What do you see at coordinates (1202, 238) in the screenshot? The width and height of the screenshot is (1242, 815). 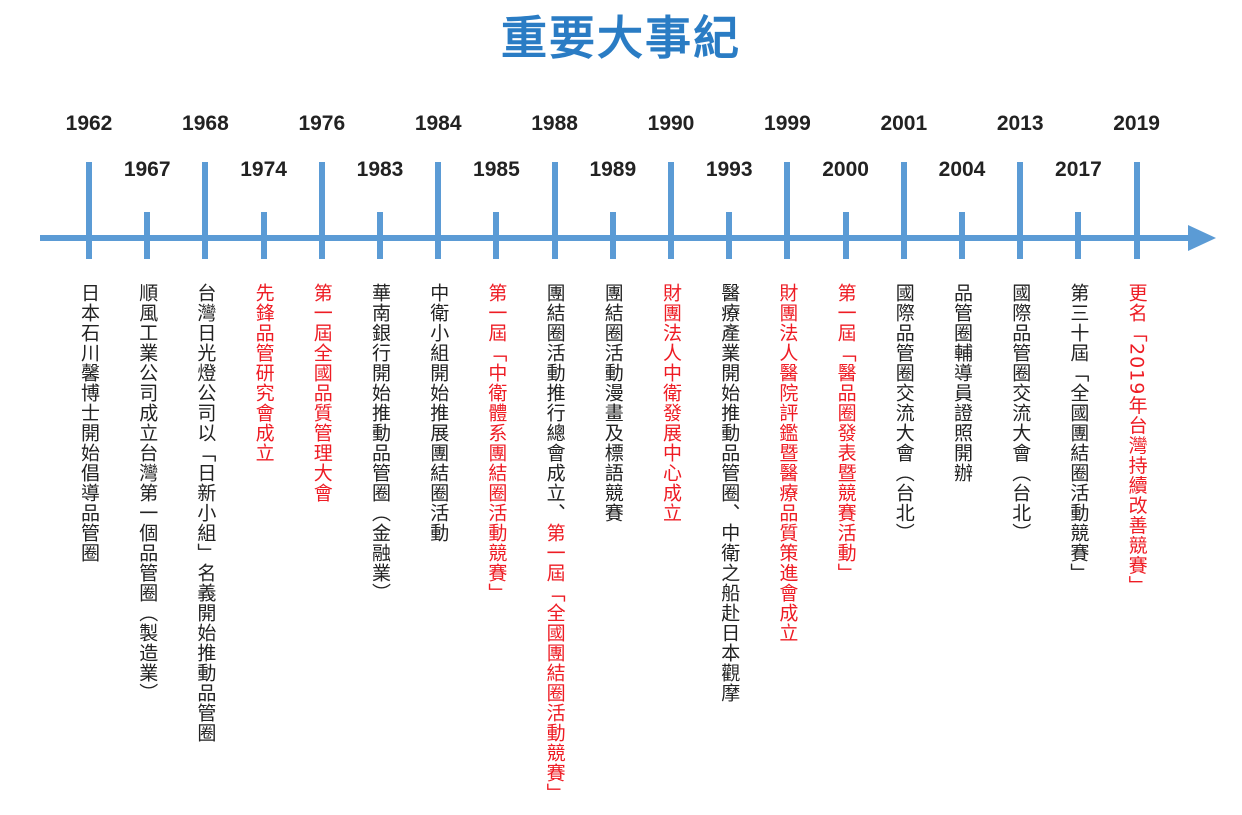 I see `arrow-head-icon` at bounding box center [1202, 238].